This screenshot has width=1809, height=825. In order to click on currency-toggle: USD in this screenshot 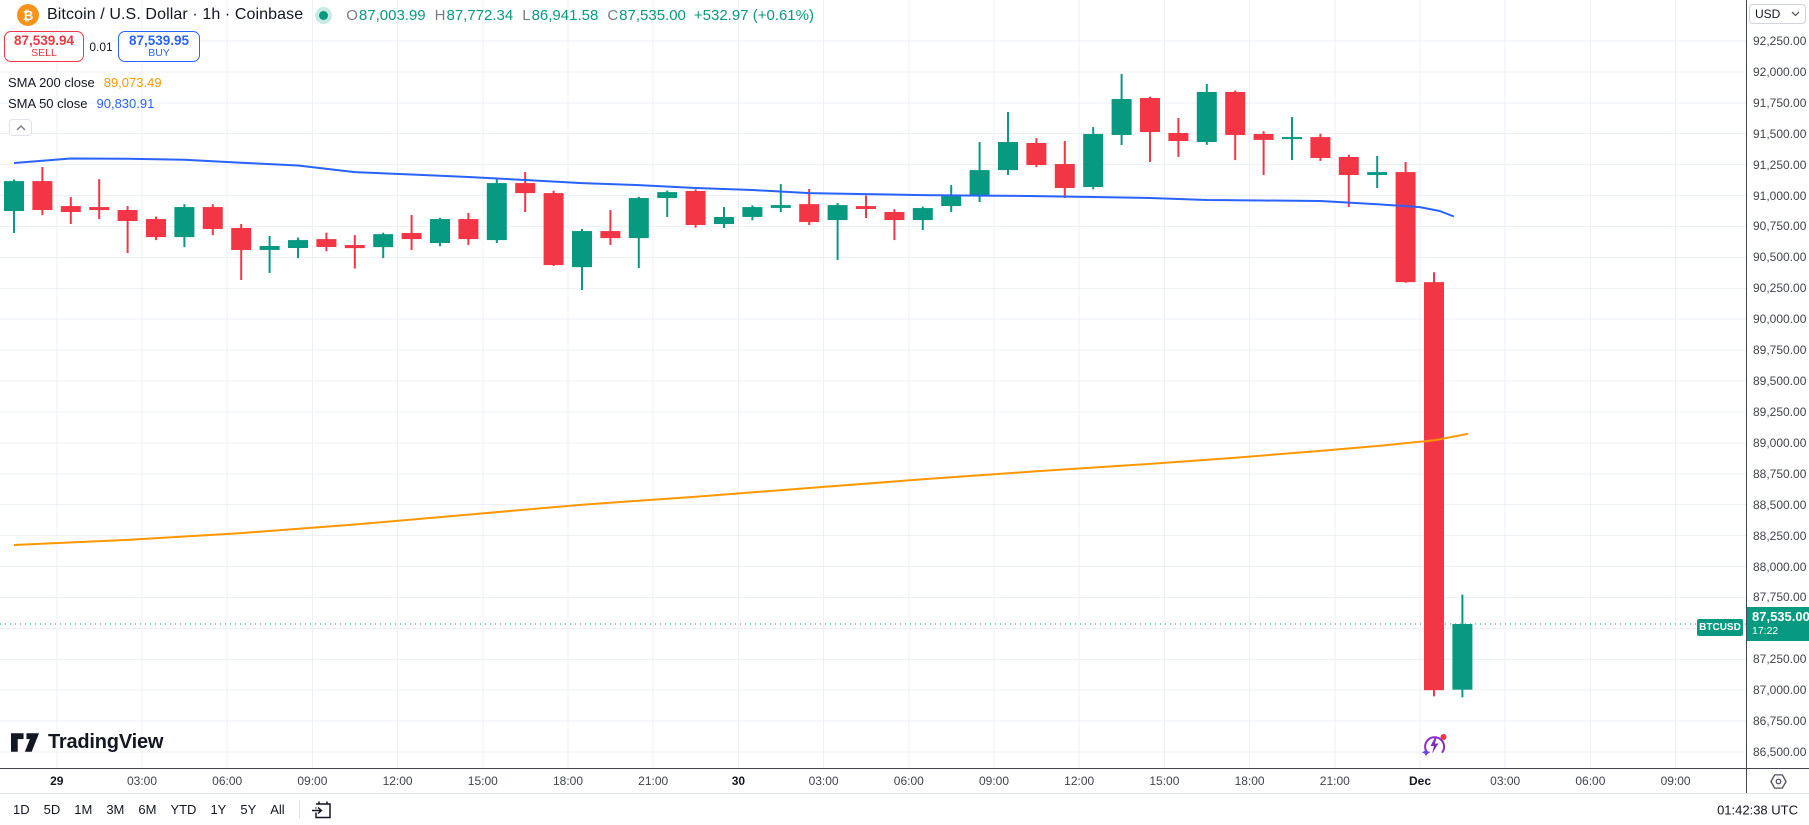, I will do `click(1777, 14)`.